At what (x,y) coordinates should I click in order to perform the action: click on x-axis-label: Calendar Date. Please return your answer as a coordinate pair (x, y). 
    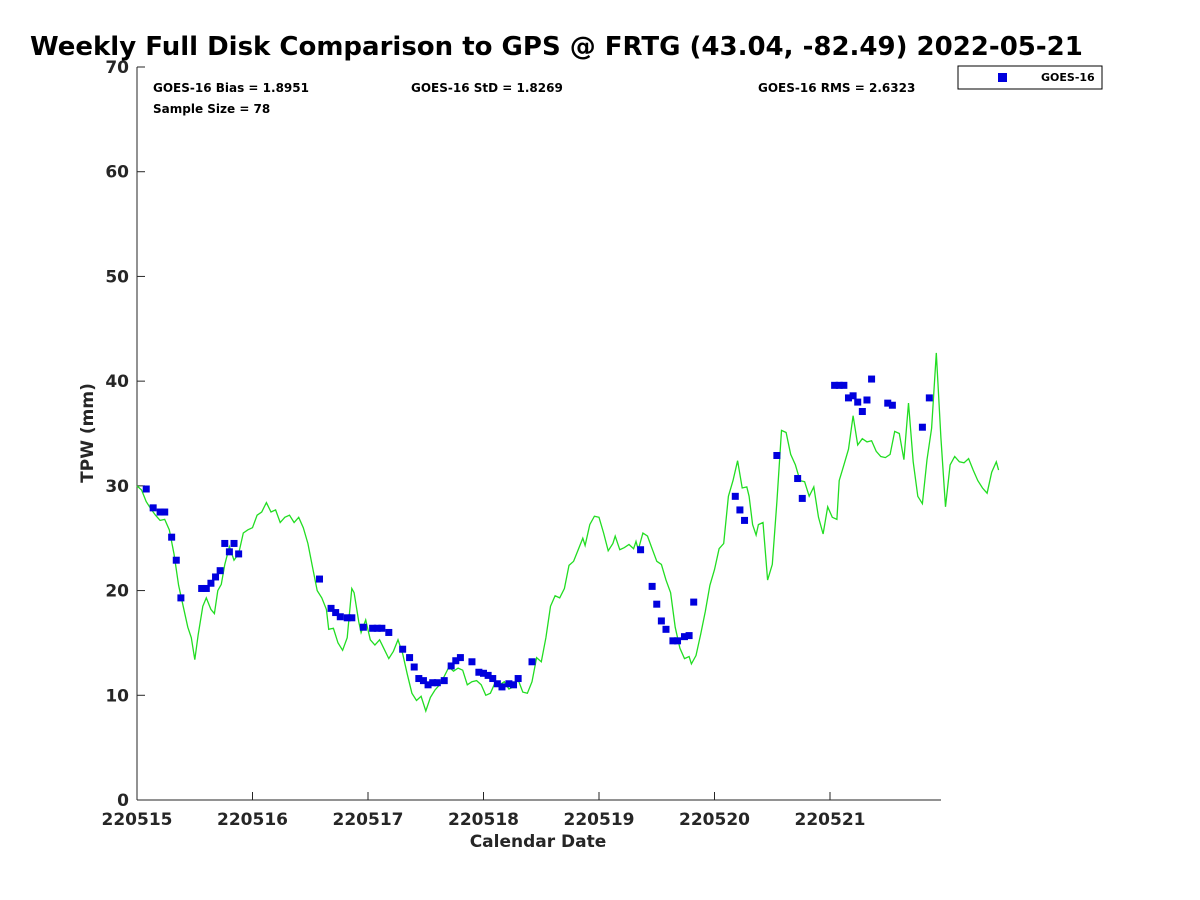
    Looking at the image, I should click on (538, 842).